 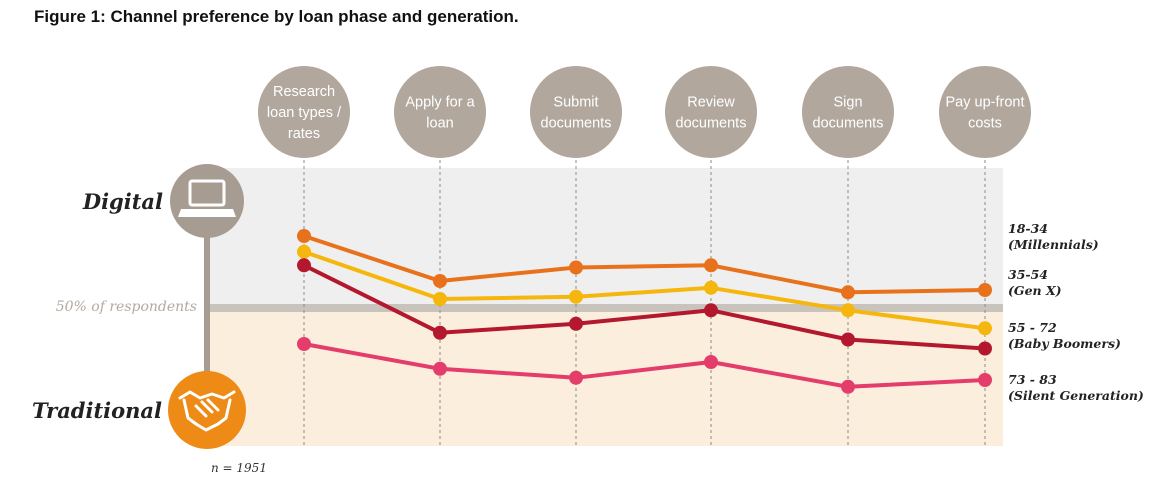 What do you see at coordinates (126, 307) in the screenshot?
I see `fifty-percent-label: 50% of respondents` at bounding box center [126, 307].